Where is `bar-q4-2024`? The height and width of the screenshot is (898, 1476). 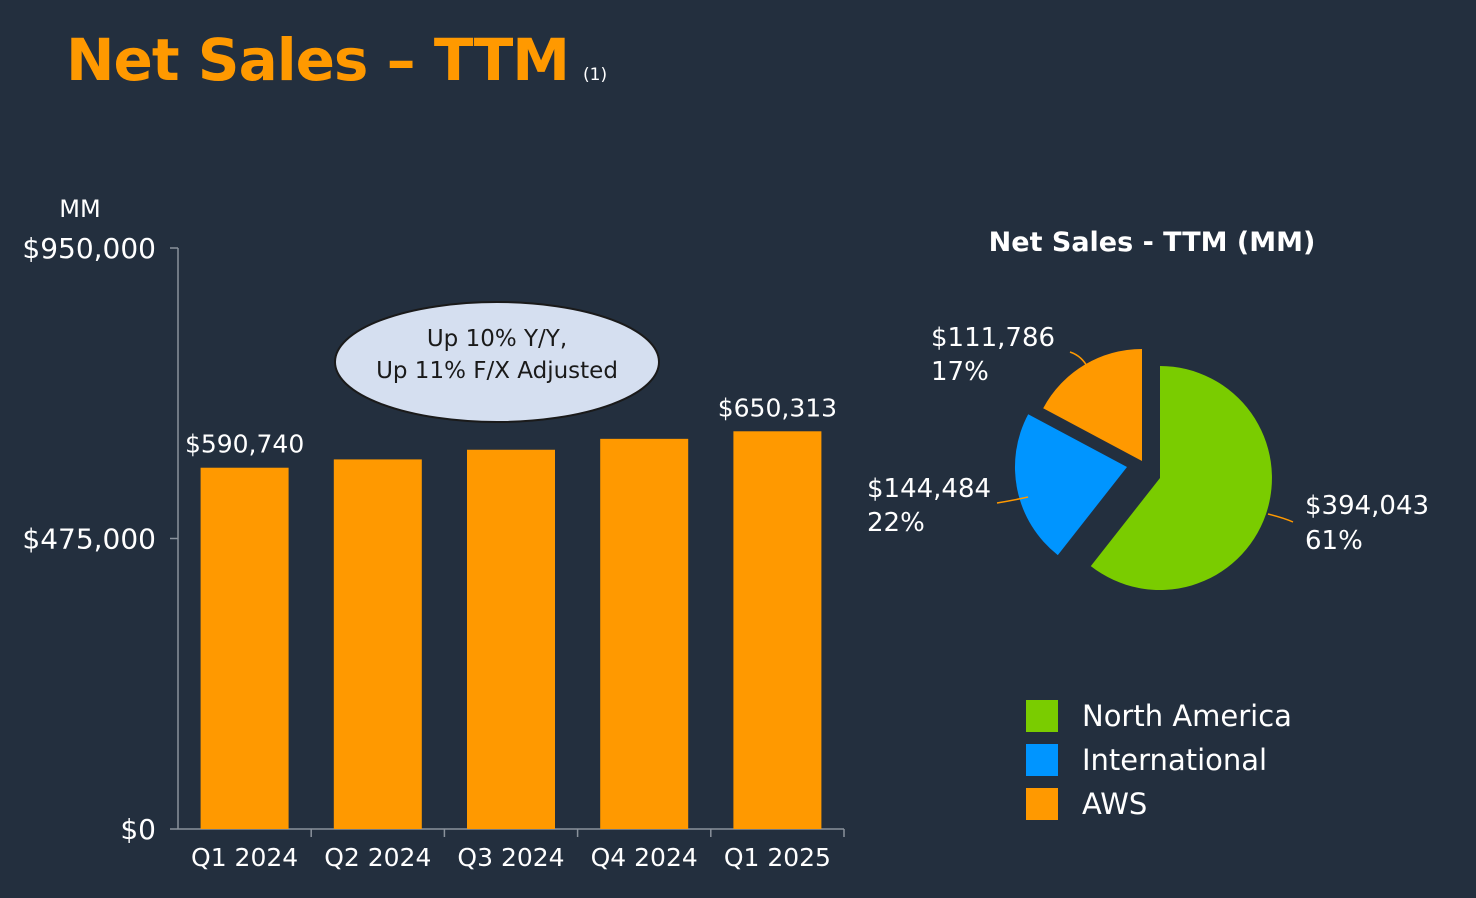
bar-q4-2024 is located at coordinates (644, 633).